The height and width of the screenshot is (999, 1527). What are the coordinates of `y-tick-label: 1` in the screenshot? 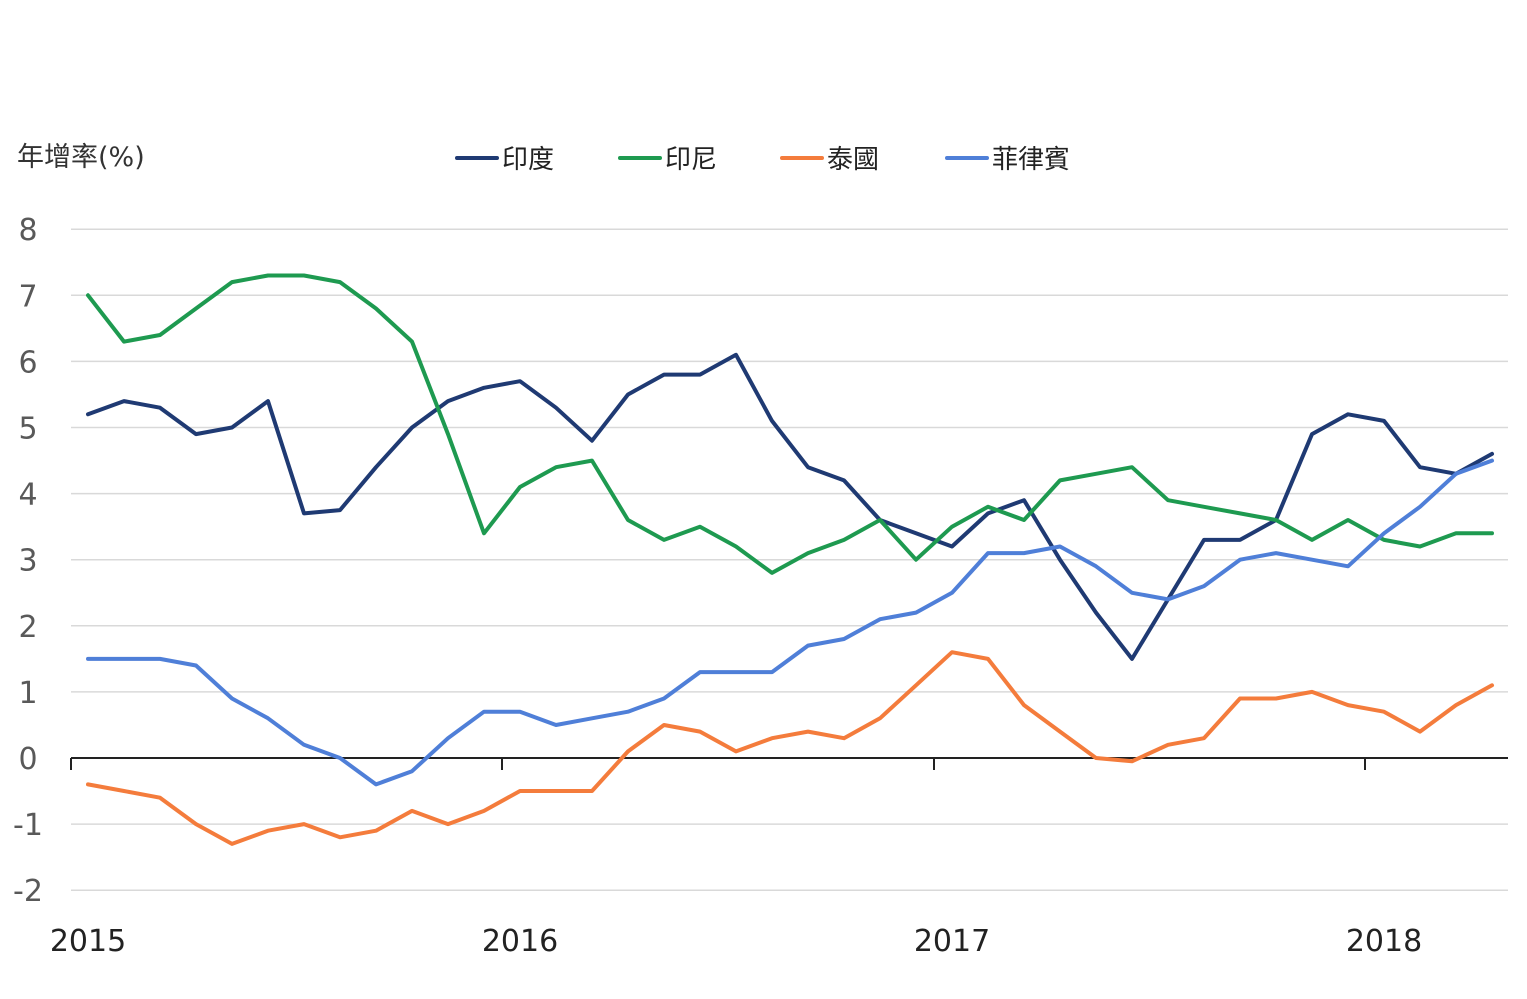 It's located at (27, 693).